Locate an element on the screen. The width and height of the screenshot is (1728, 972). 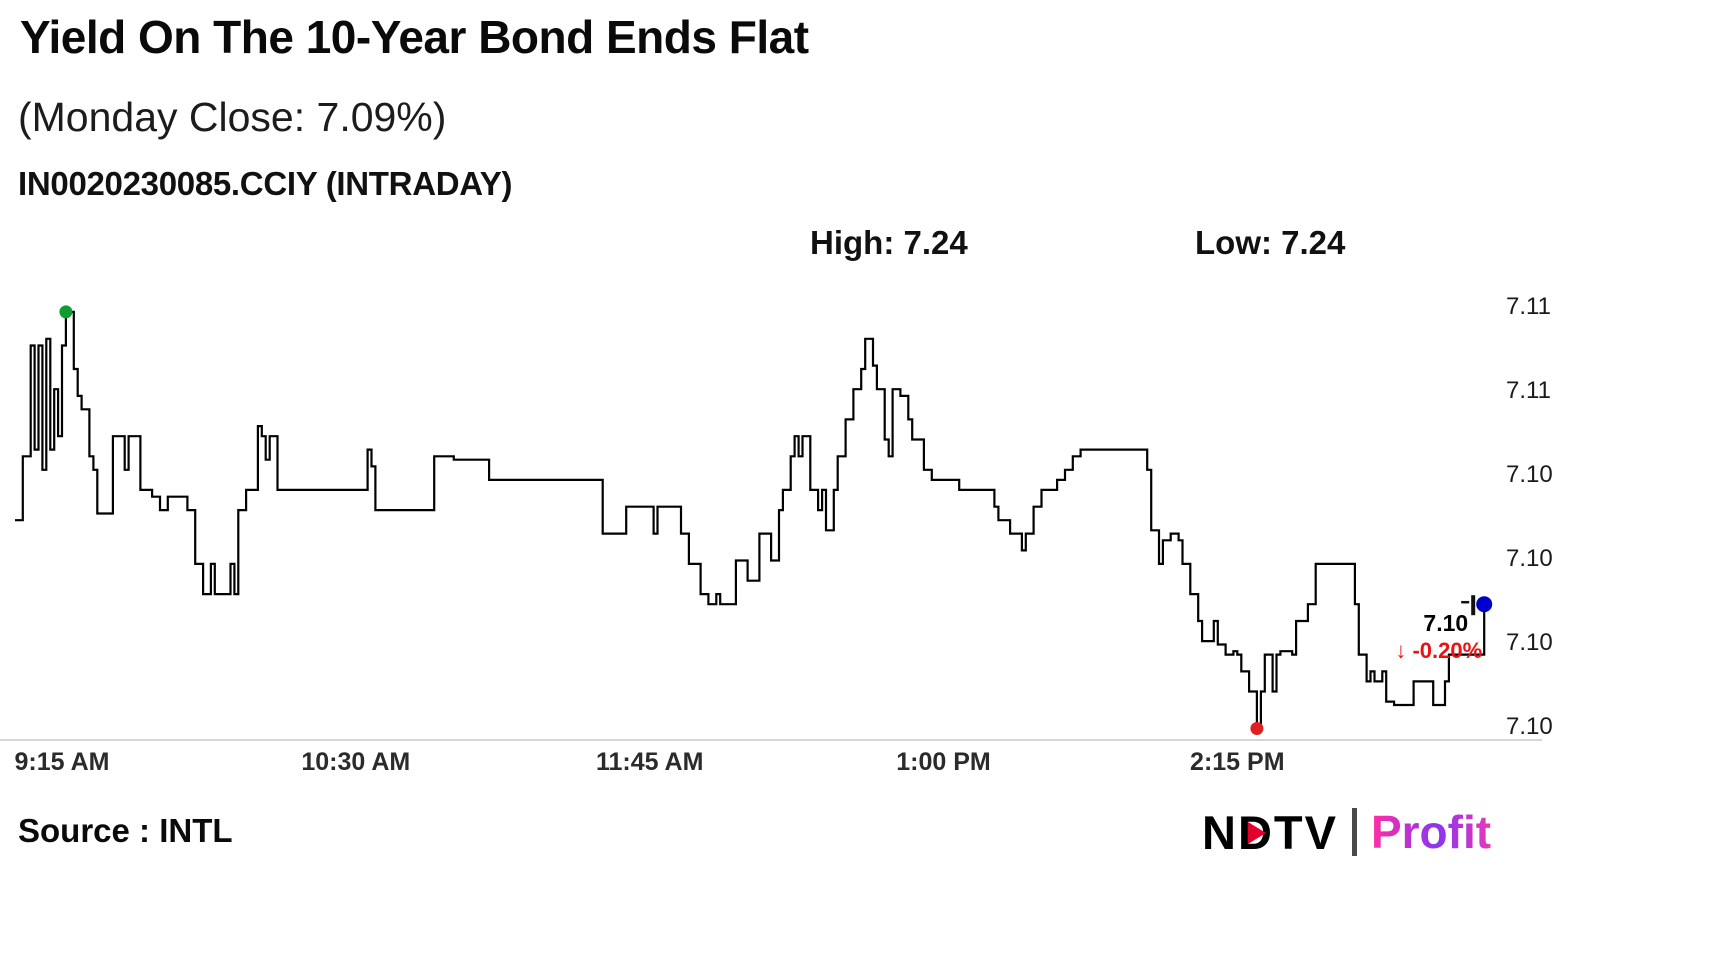
page-title: Yield On The 10-Year Bond Ends Flat is located at coordinates (414, 37).